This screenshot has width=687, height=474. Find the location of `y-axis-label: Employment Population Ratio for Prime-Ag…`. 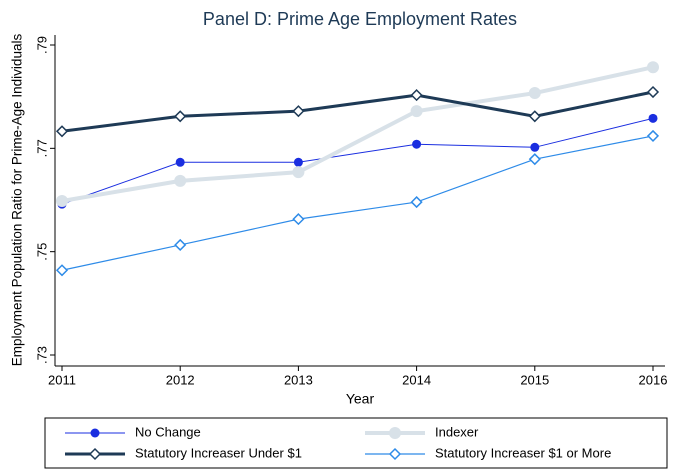

y-axis-label: Employment Population Ratio for Prime-Ag… is located at coordinates (17, 200).